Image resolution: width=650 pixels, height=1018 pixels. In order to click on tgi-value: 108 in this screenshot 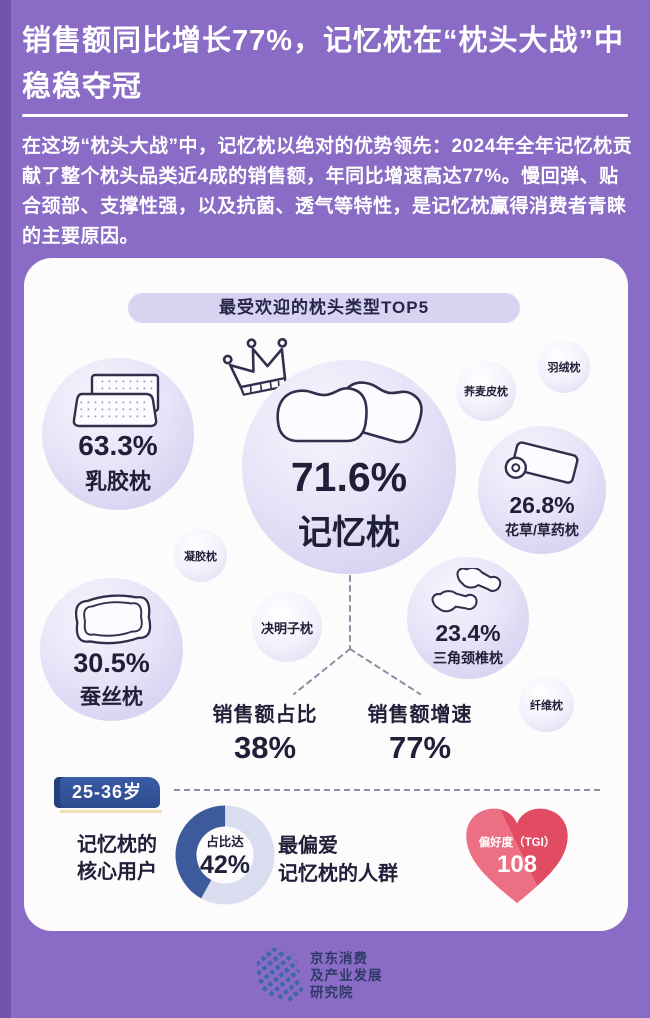, I will do `click(517, 864)`.